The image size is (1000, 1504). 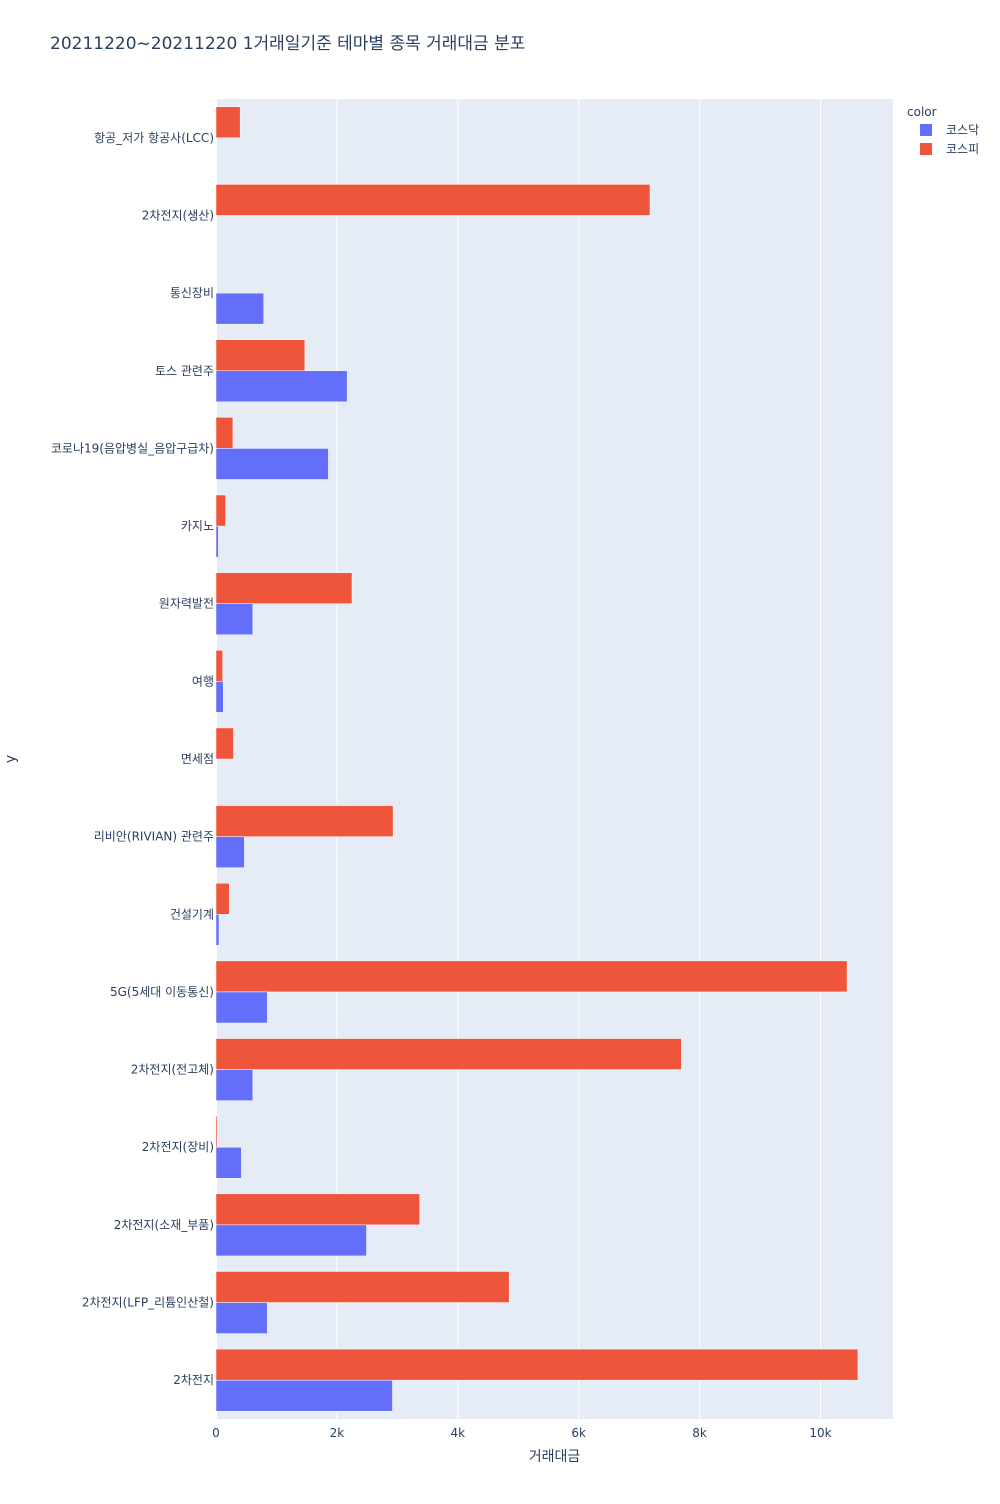 What do you see at coordinates (521, 1433) in the screenshot?
I see `x-tick-labels: 0 2k 4k 6k 8k 10k` at bounding box center [521, 1433].